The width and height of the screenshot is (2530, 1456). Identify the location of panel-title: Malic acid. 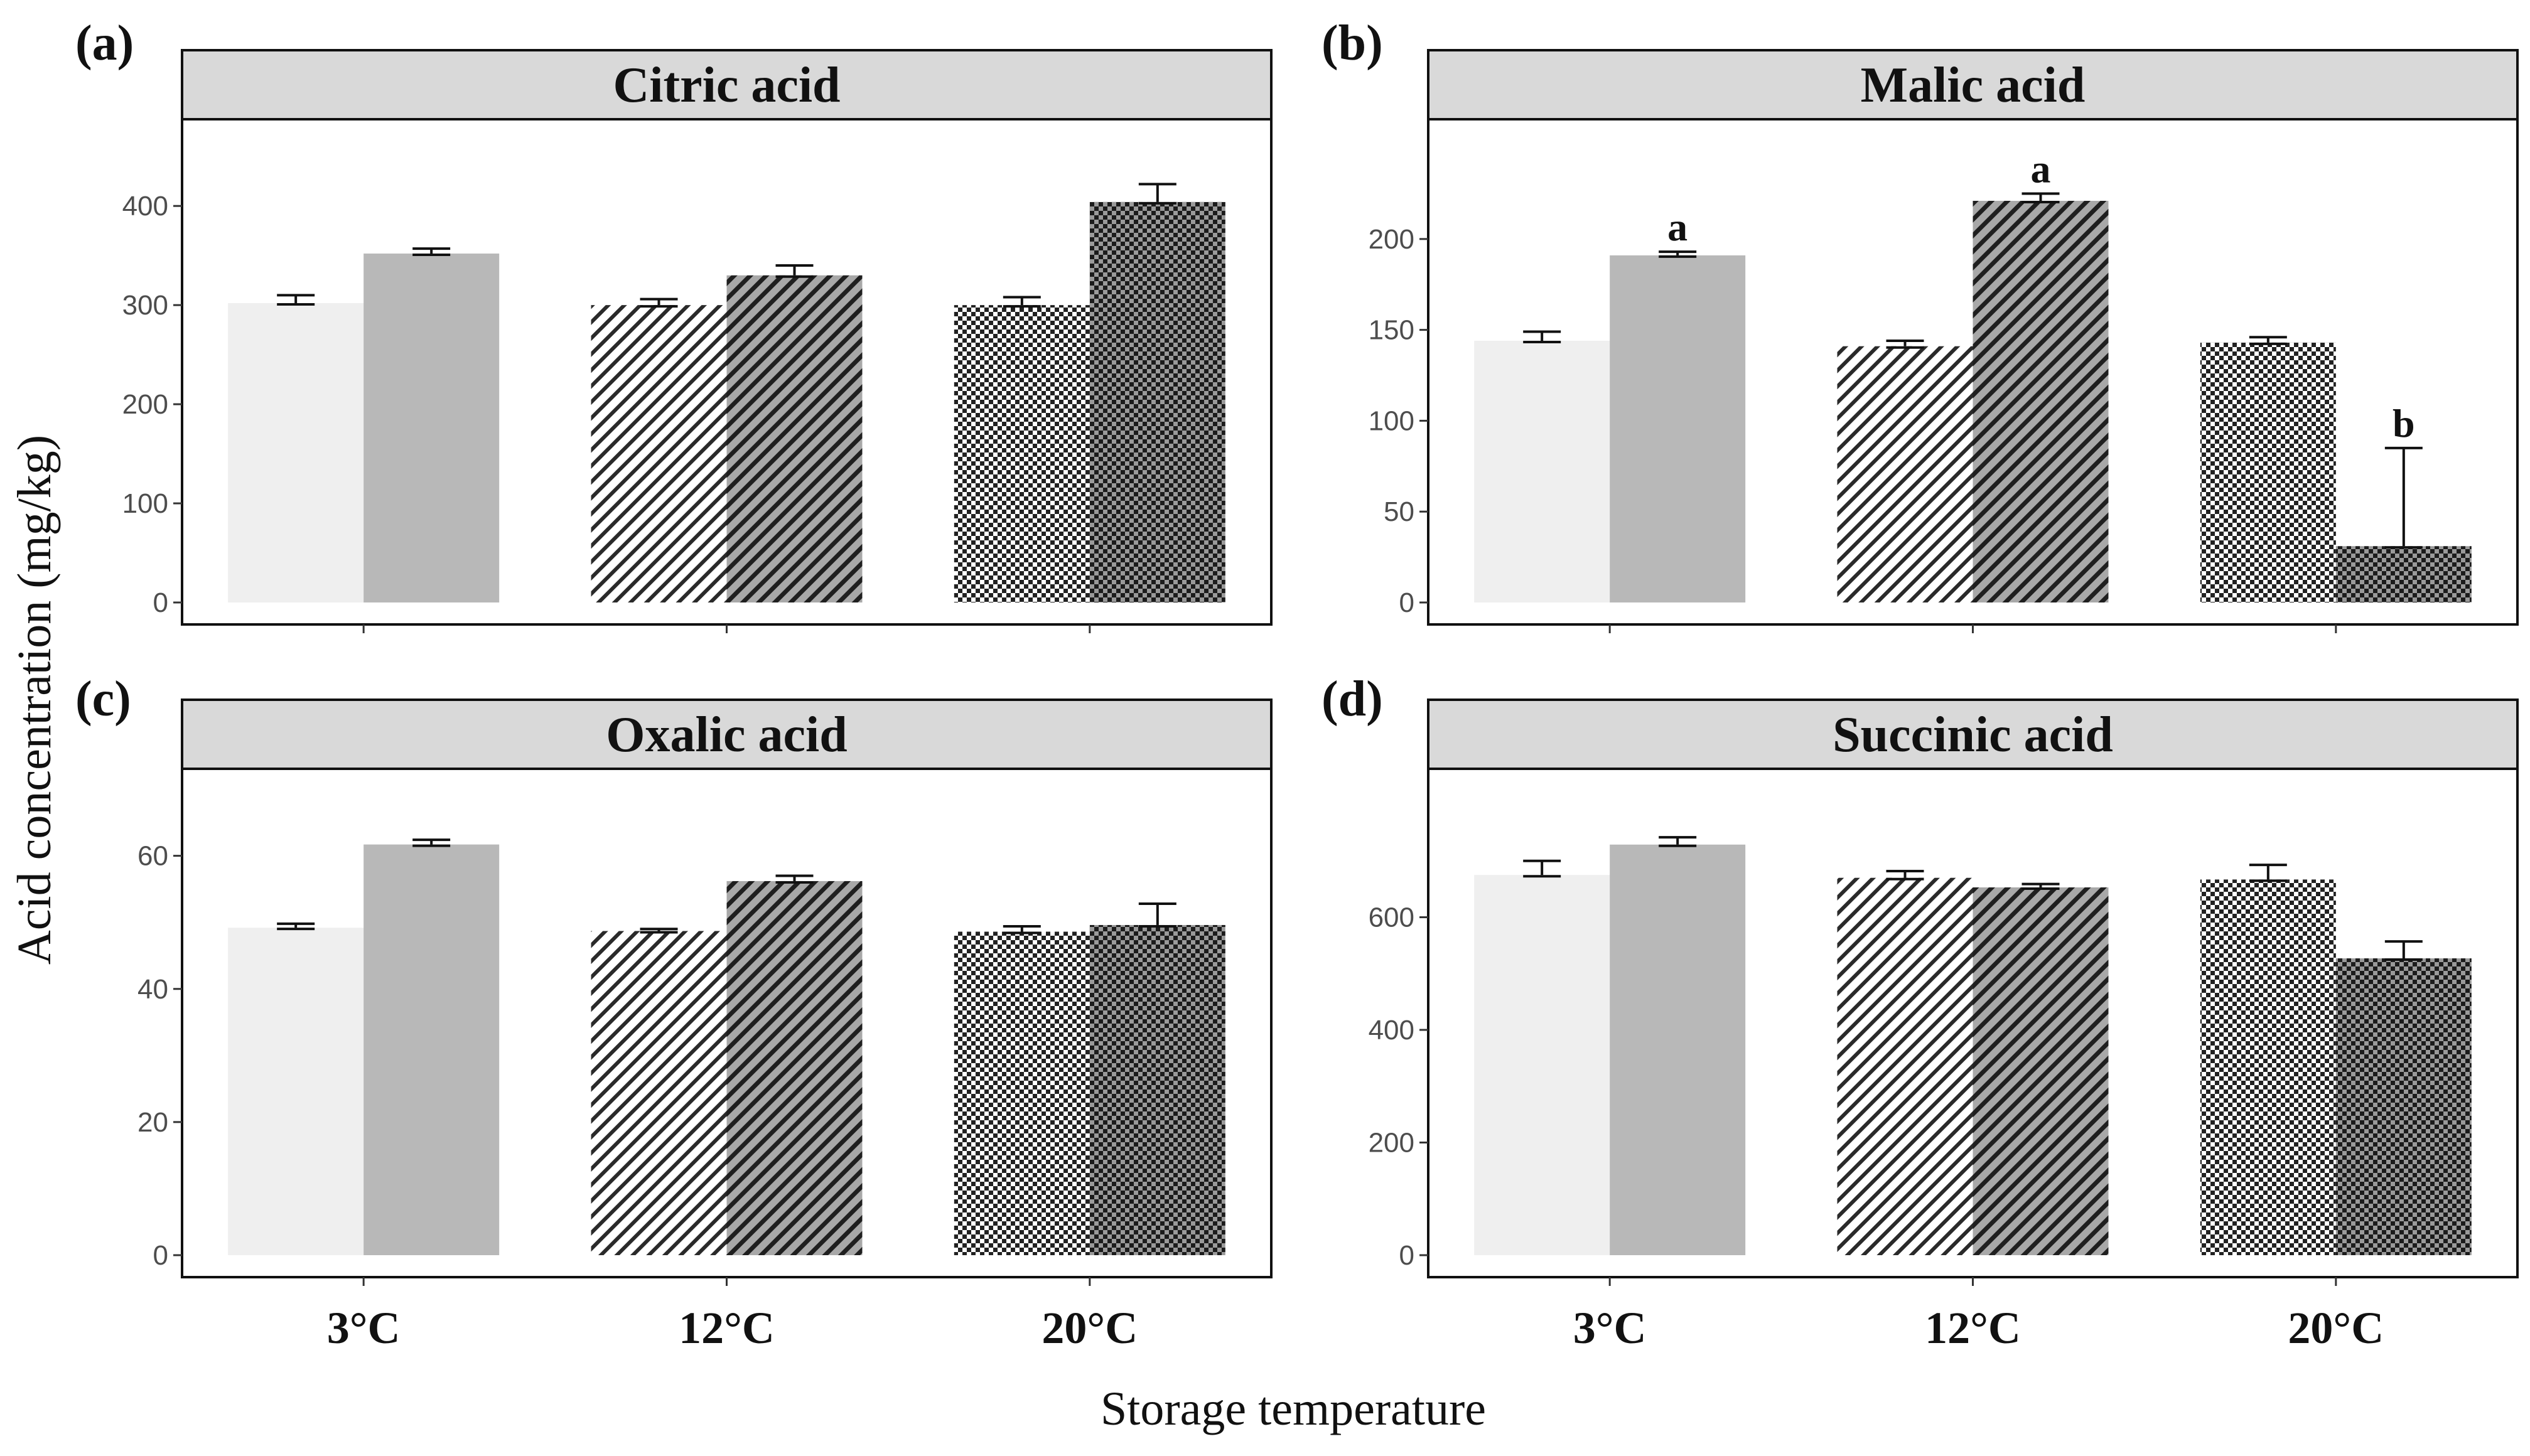
(1973, 85).